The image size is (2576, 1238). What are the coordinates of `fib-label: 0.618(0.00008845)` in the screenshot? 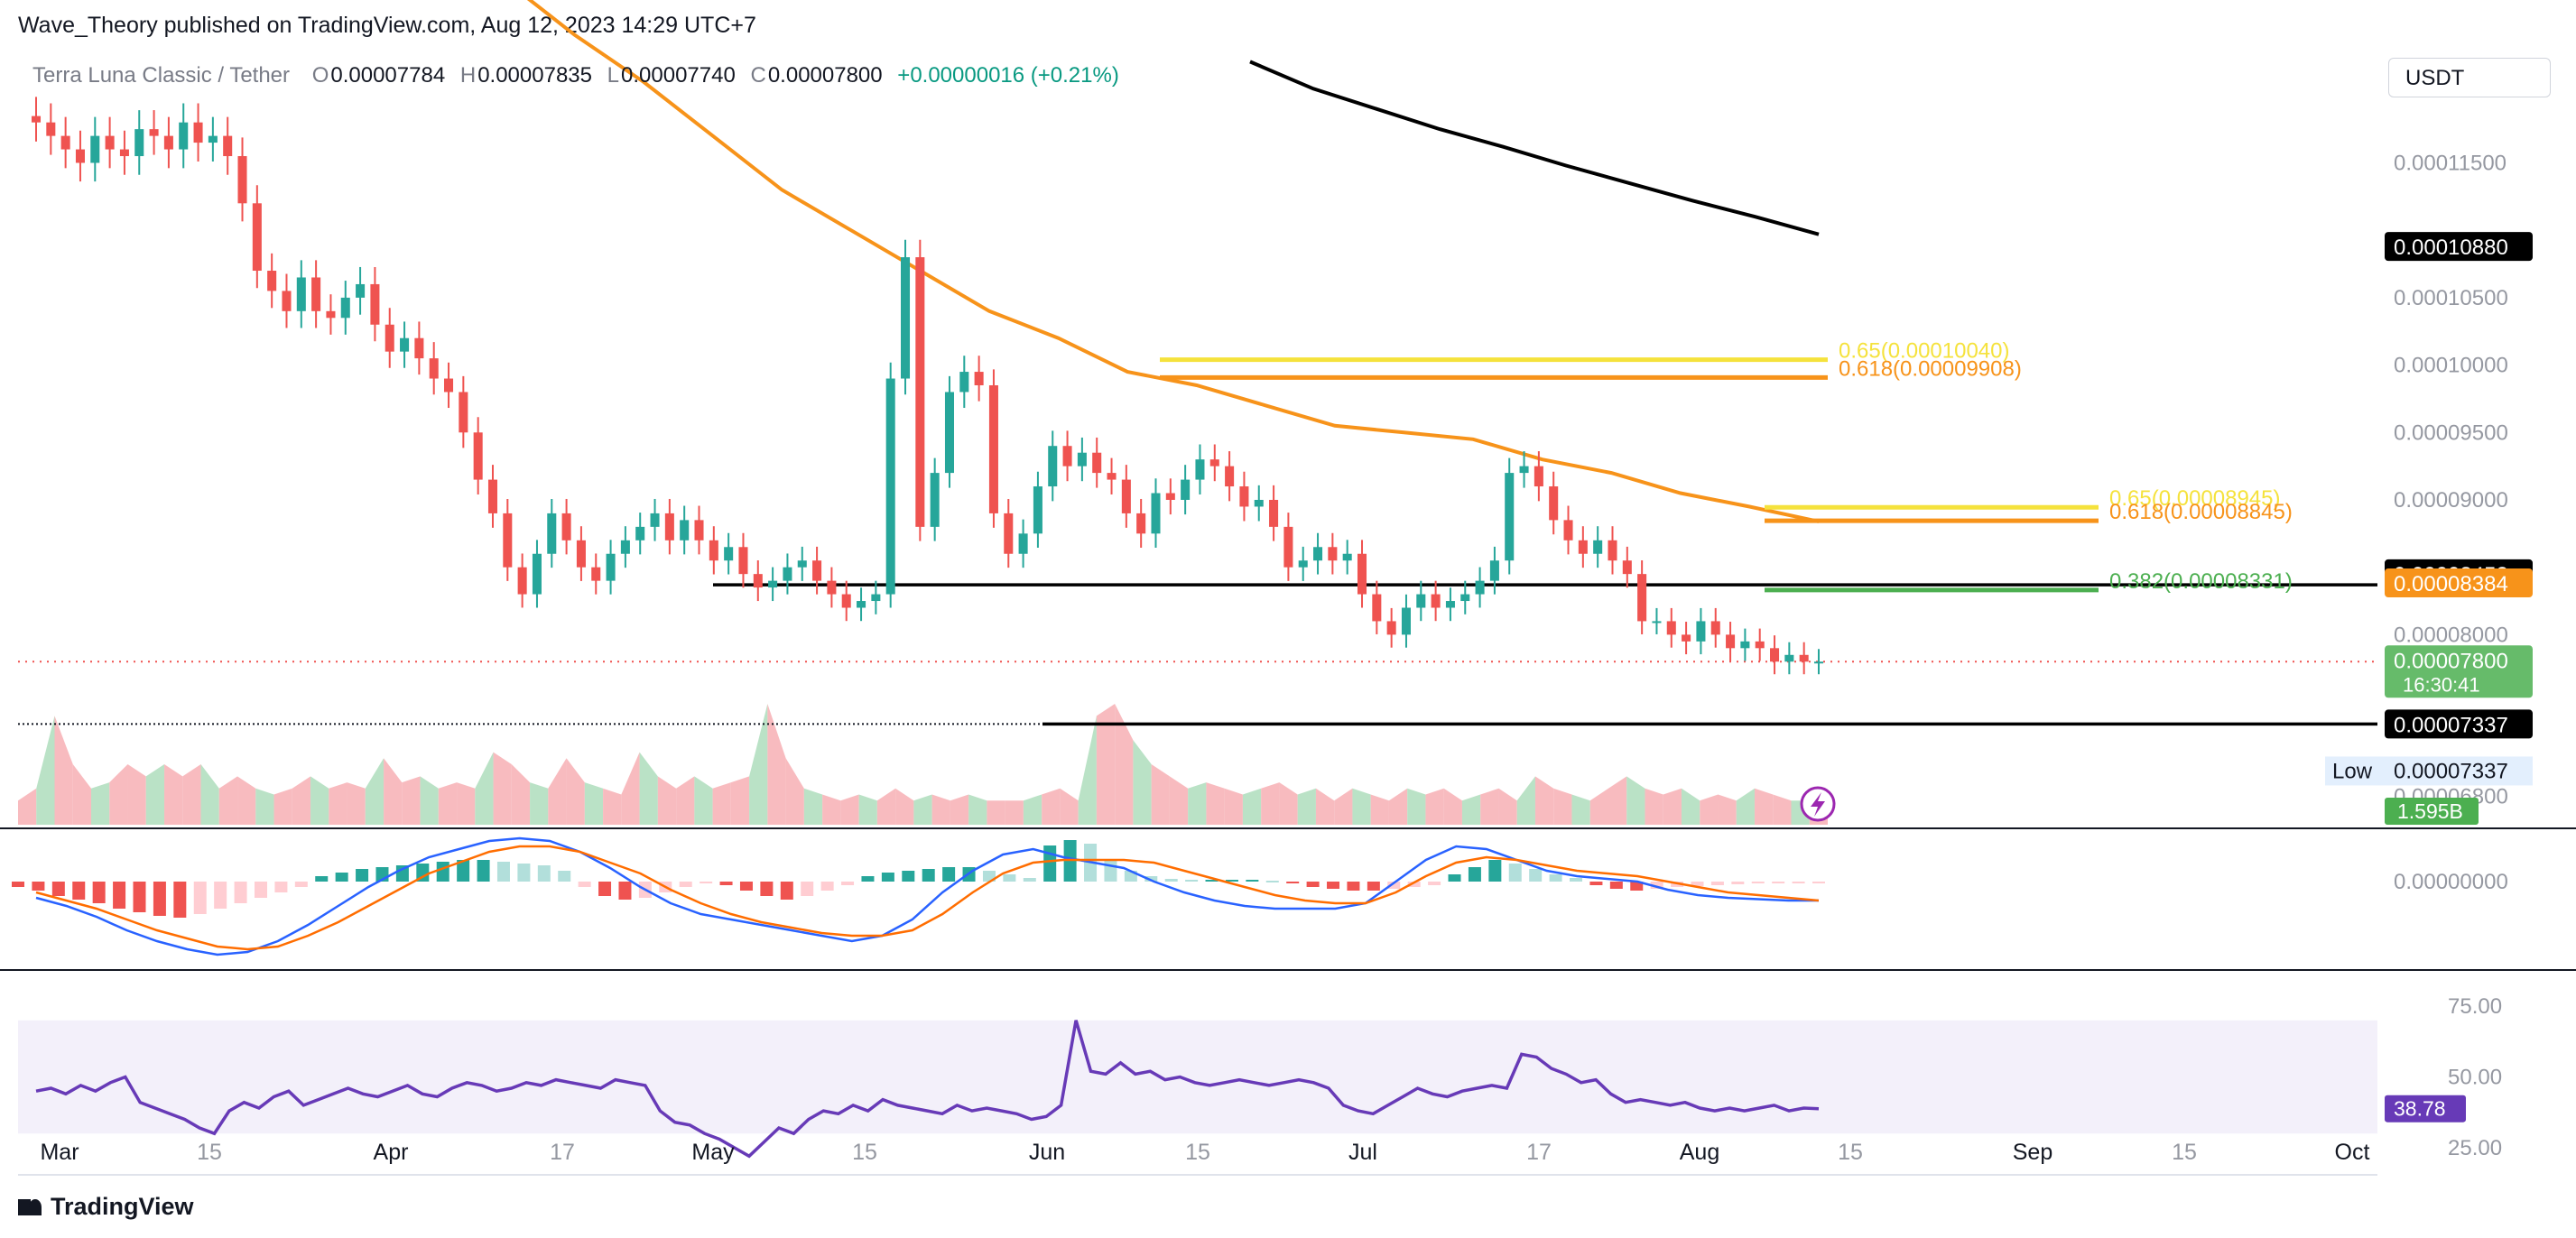 It's located at (2201, 512).